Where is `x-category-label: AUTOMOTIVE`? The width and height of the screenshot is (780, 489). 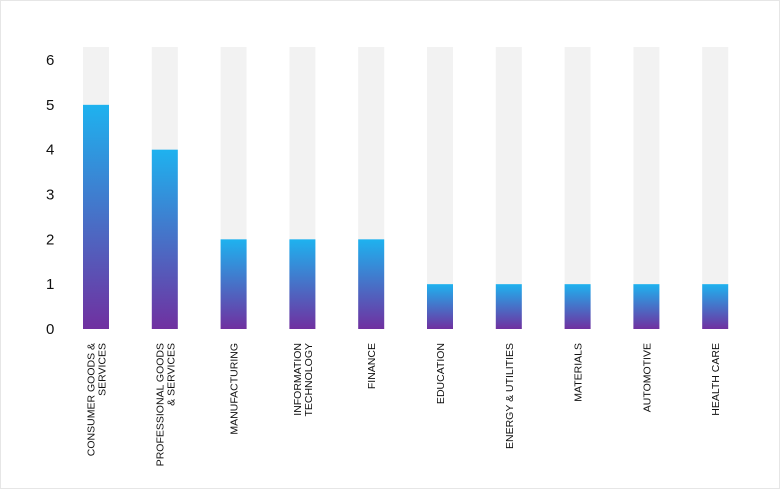
x-category-label: AUTOMOTIVE is located at coordinates (647, 377).